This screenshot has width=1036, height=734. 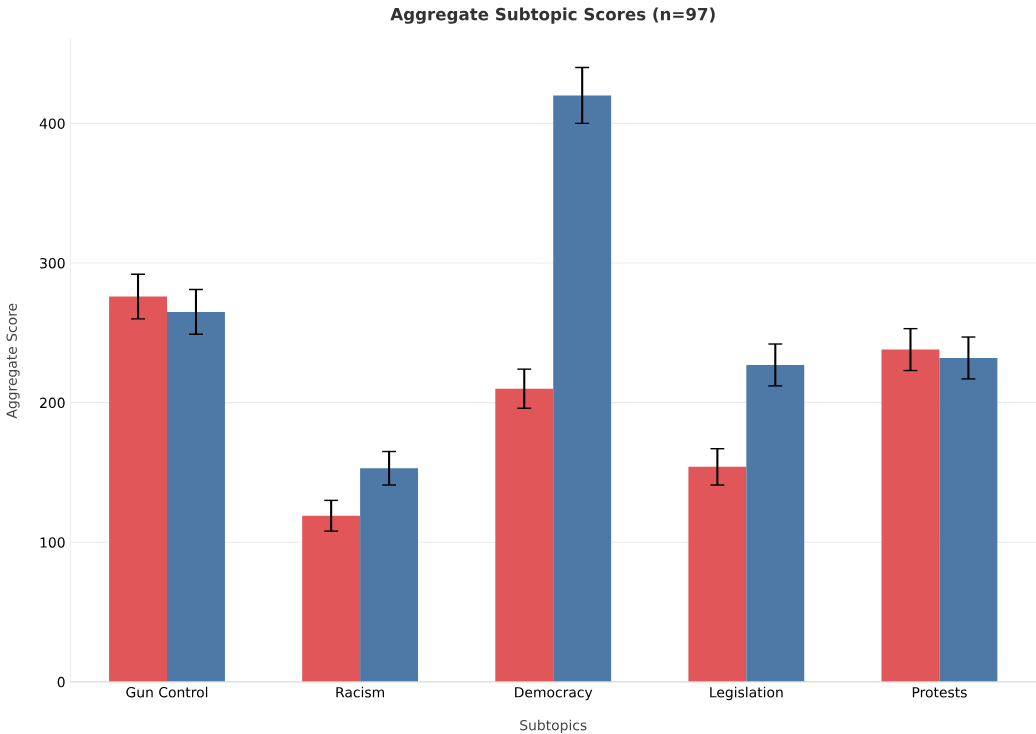 I want to click on x-tick-label: Gun Control, so click(x=167, y=692).